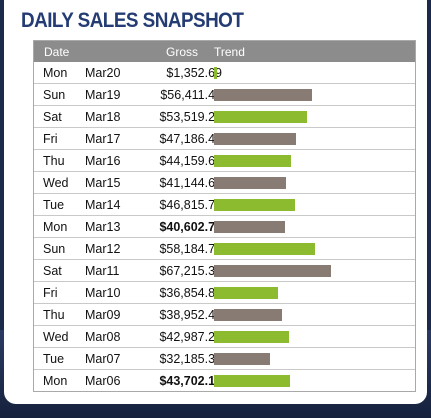  I want to click on table-row: Sat Mar18 $53,519.23, so click(224, 117).